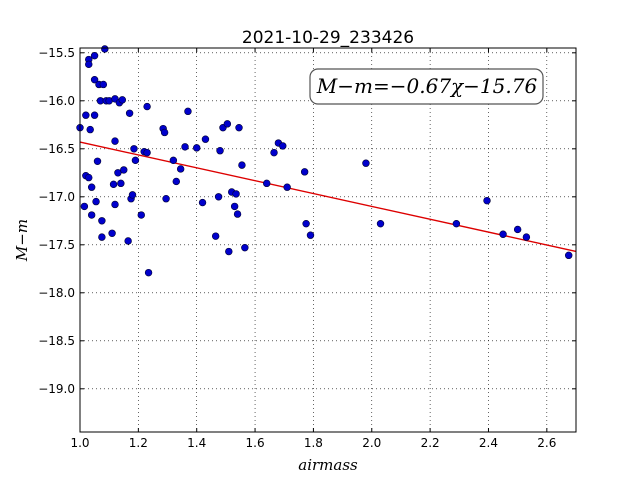  Describe the element at coordinates (371, 443) in the screenshot. I see `x-tick-label: 2.0` at that location.